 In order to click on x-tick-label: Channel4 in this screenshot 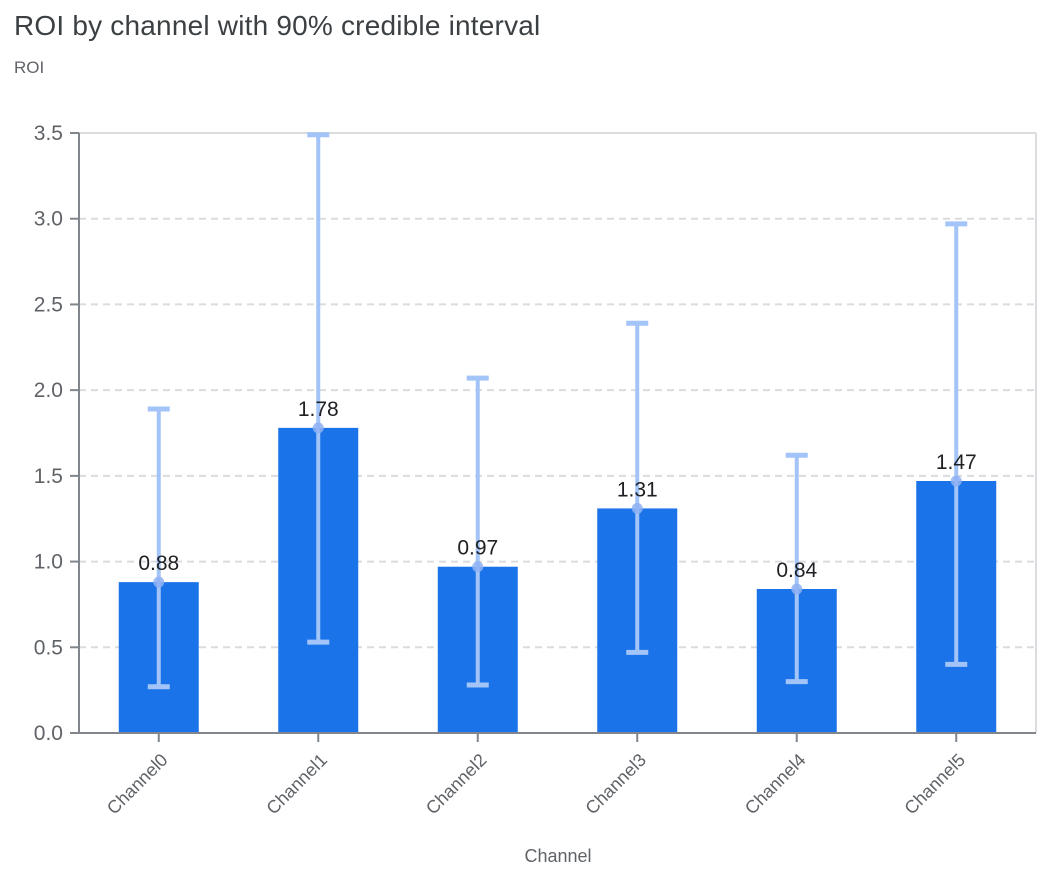, I will do `click(775, 784)`.